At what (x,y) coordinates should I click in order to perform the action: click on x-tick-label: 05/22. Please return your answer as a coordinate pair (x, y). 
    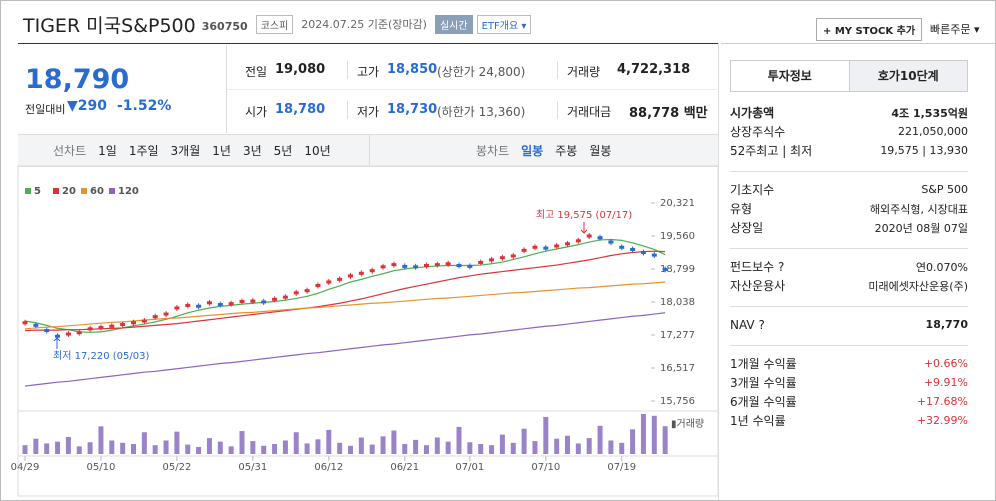
    Looking at the image, I should click on (176, 467).